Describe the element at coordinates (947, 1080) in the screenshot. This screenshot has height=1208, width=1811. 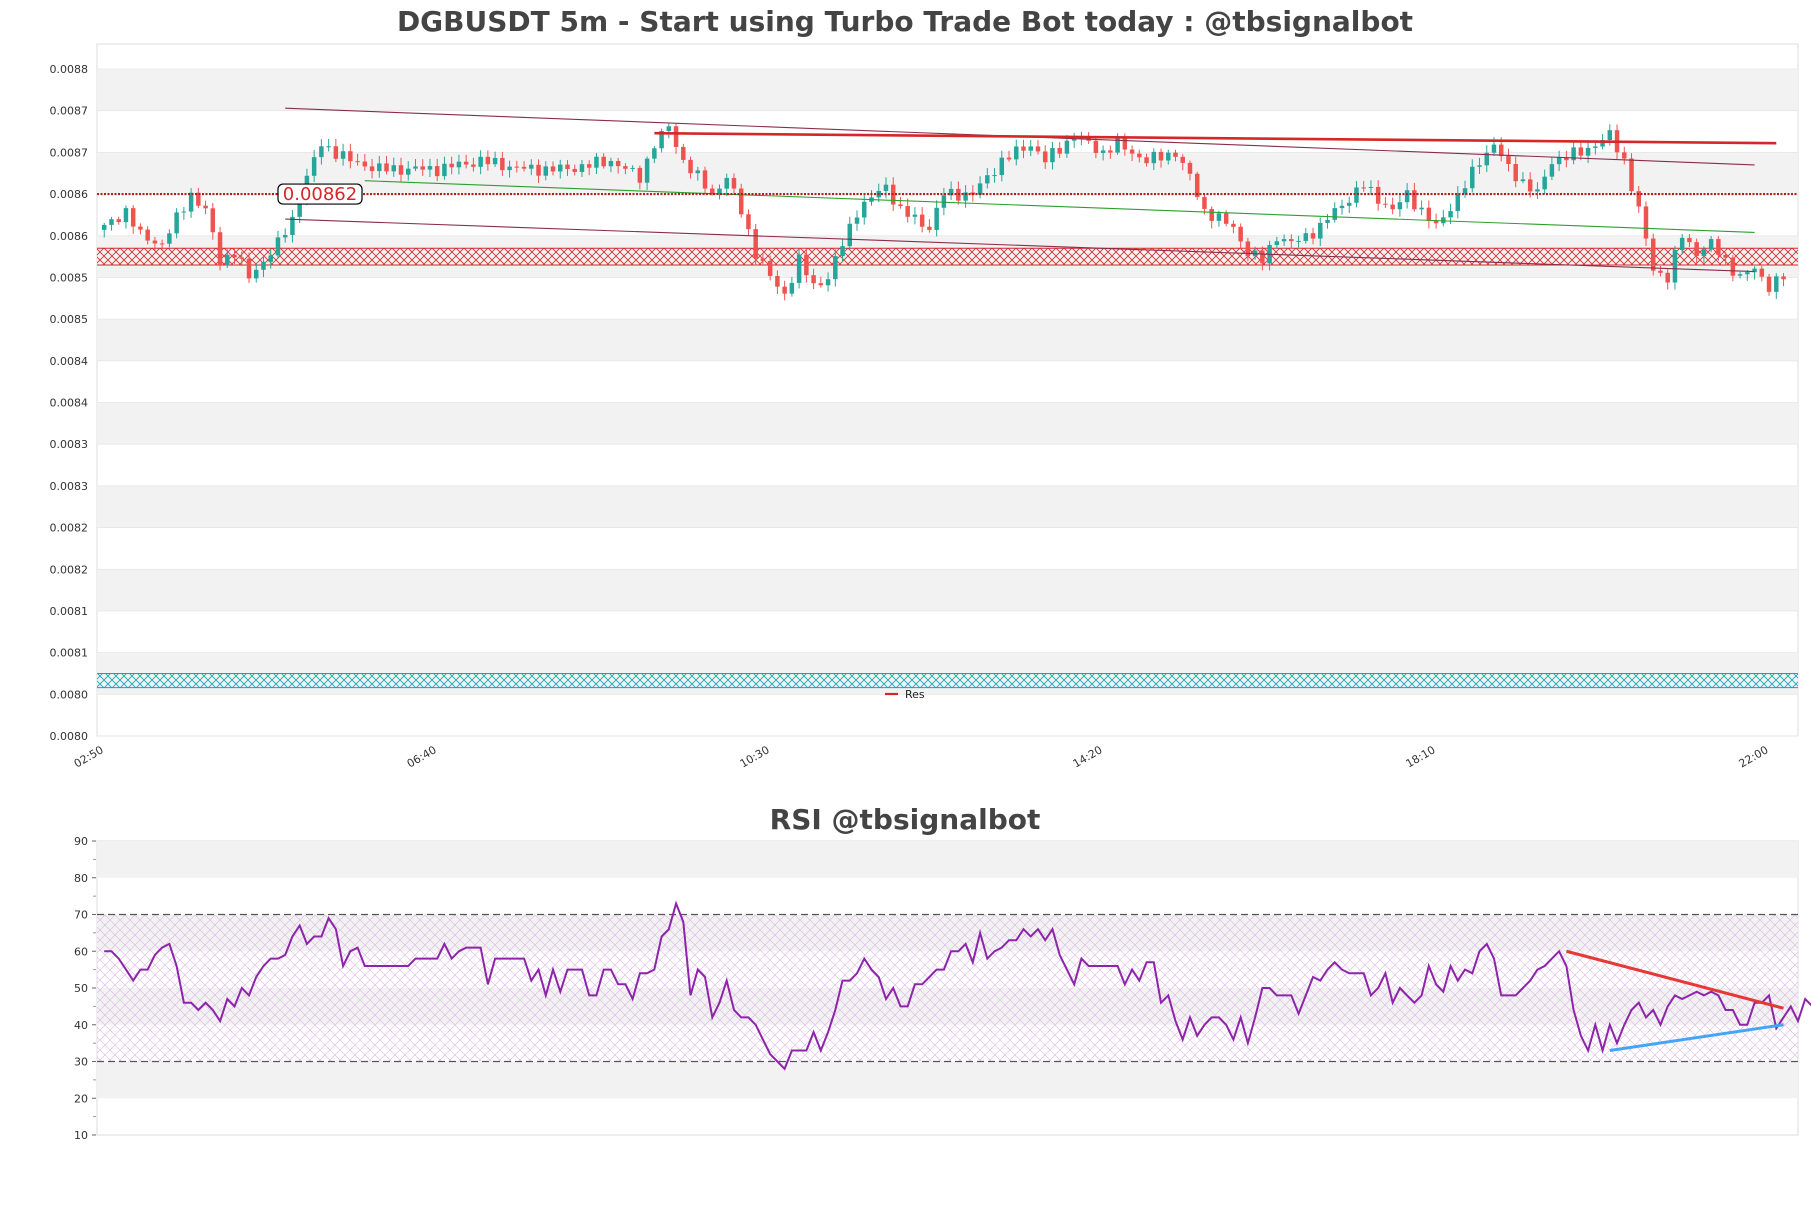
I see `rsi-grid-band` at that location.